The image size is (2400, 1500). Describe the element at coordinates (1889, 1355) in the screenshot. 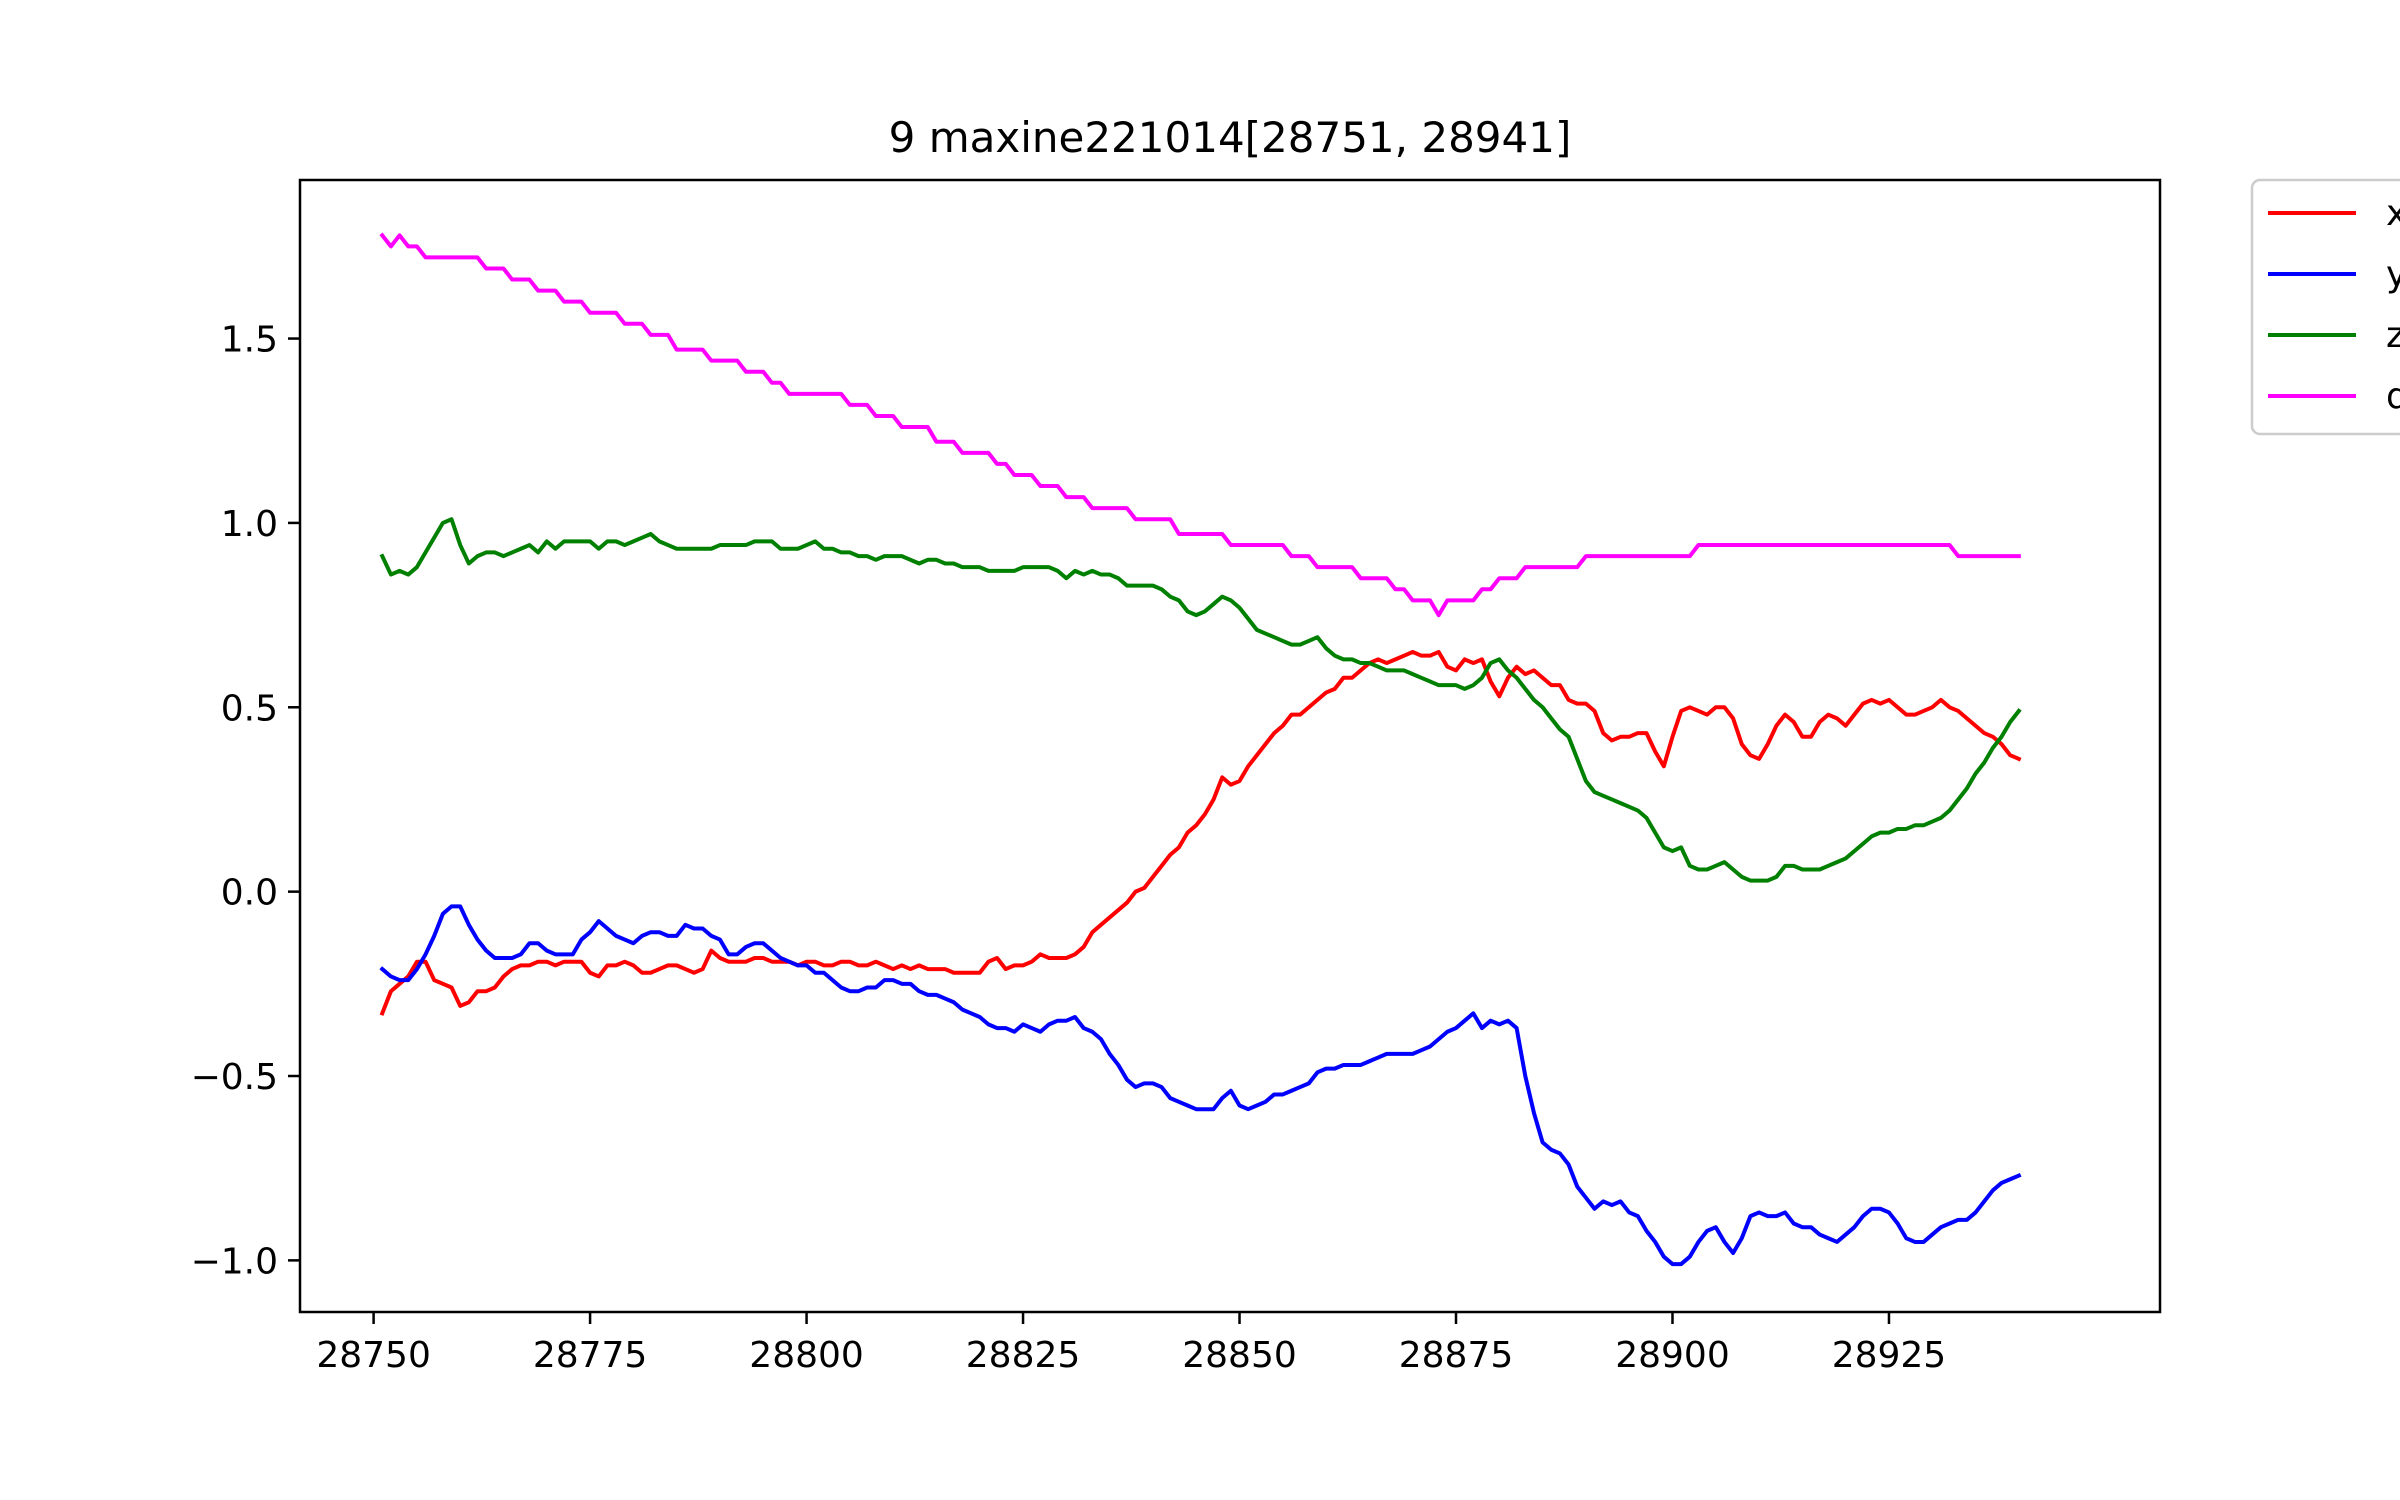

I see `x-tick-label: 28925` at that location.